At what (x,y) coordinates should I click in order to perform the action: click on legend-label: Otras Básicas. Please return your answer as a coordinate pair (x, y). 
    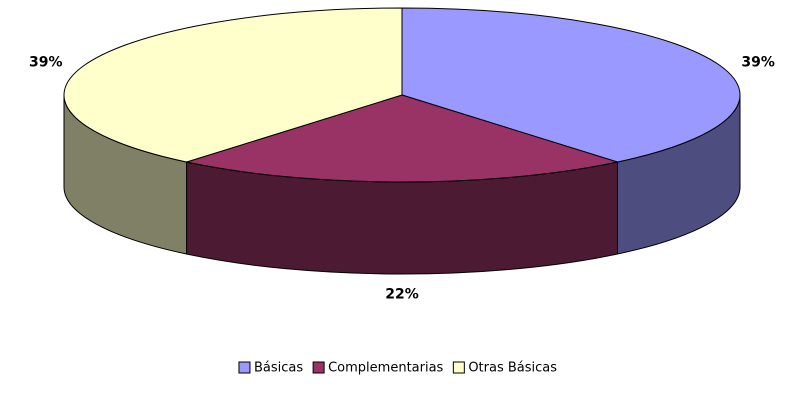
    Looking at the image, I should click on (512, 368).